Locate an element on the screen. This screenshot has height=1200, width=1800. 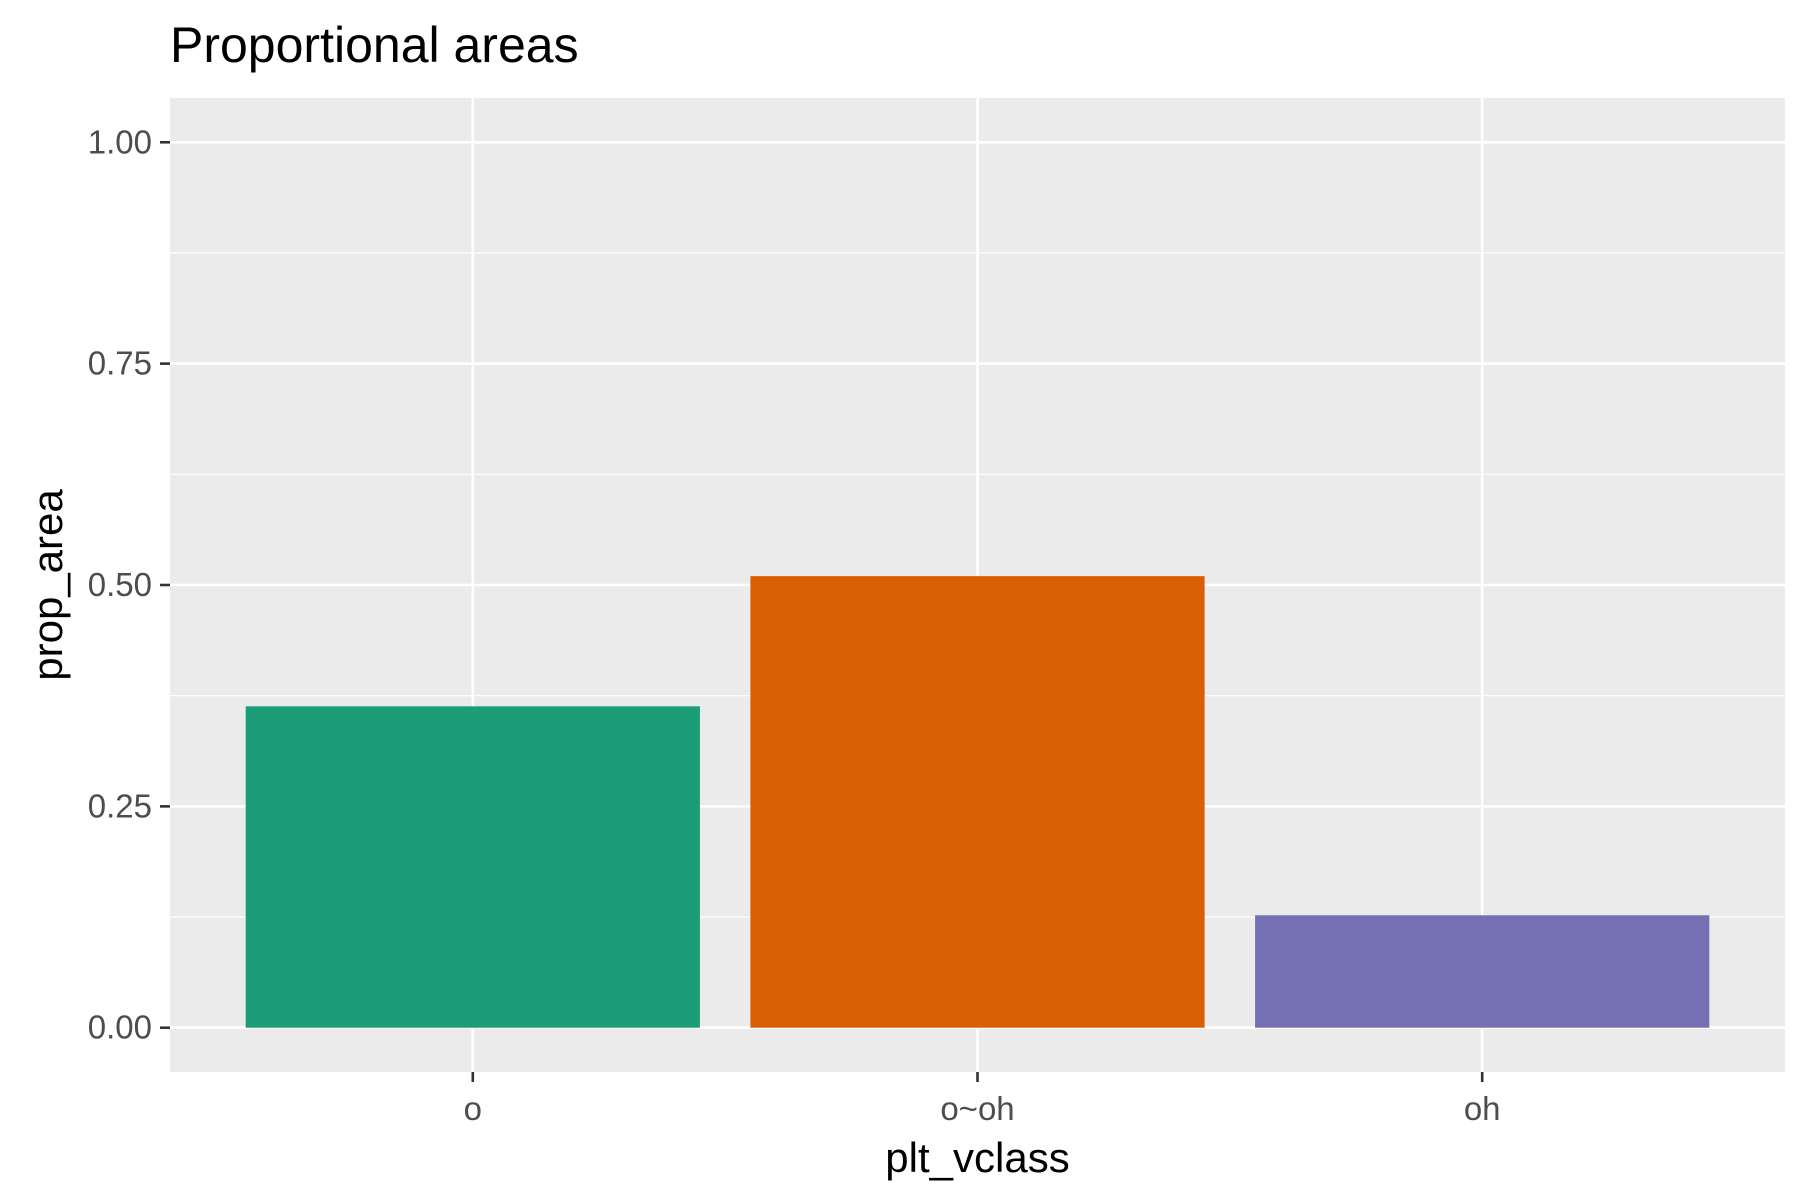
x-tick-label: o is located at coordinates (473, 1108).